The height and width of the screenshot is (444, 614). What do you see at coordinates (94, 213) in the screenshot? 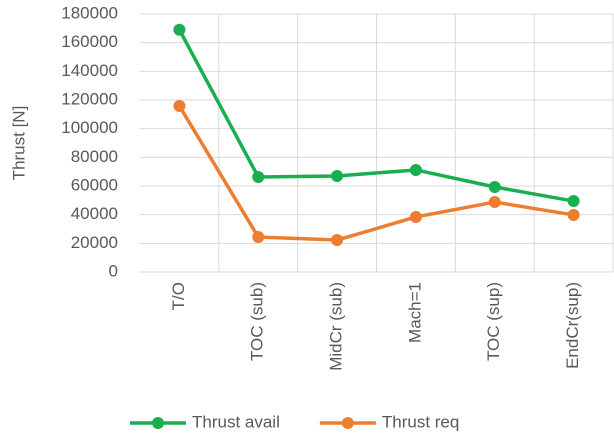
I see `y-tick-label: 40000` at bounding box center [94, 213].